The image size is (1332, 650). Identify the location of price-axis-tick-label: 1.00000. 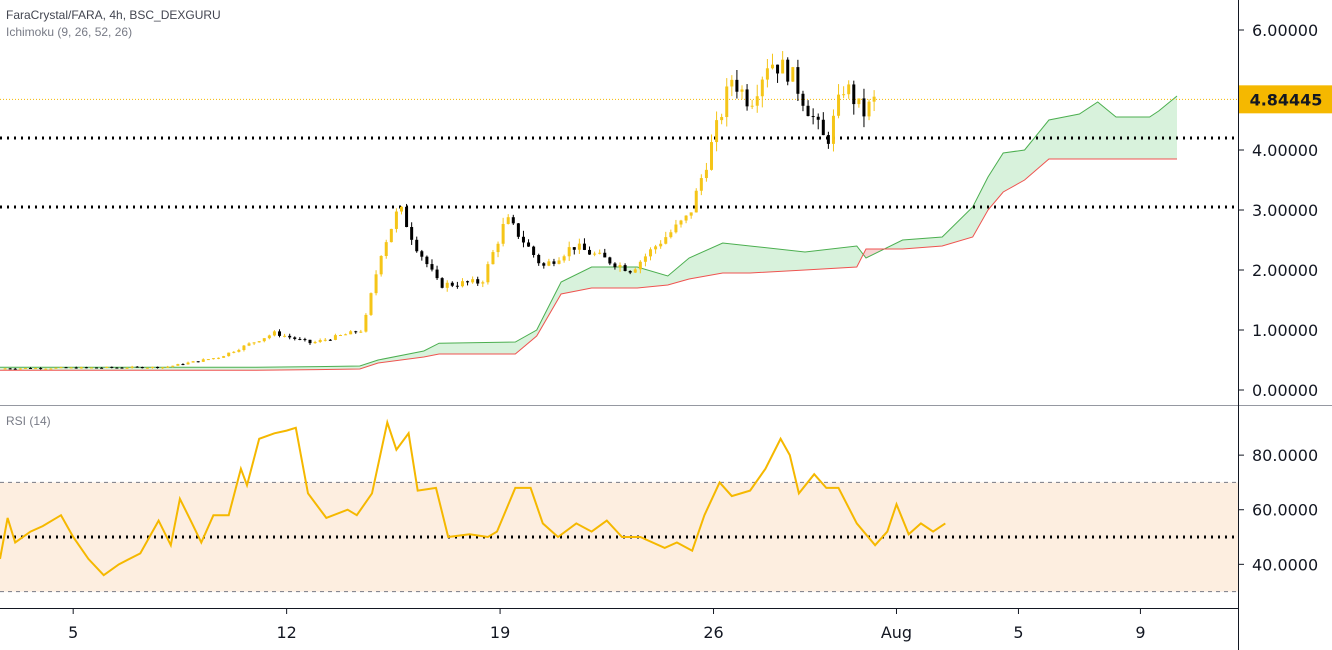
(1285, 330).